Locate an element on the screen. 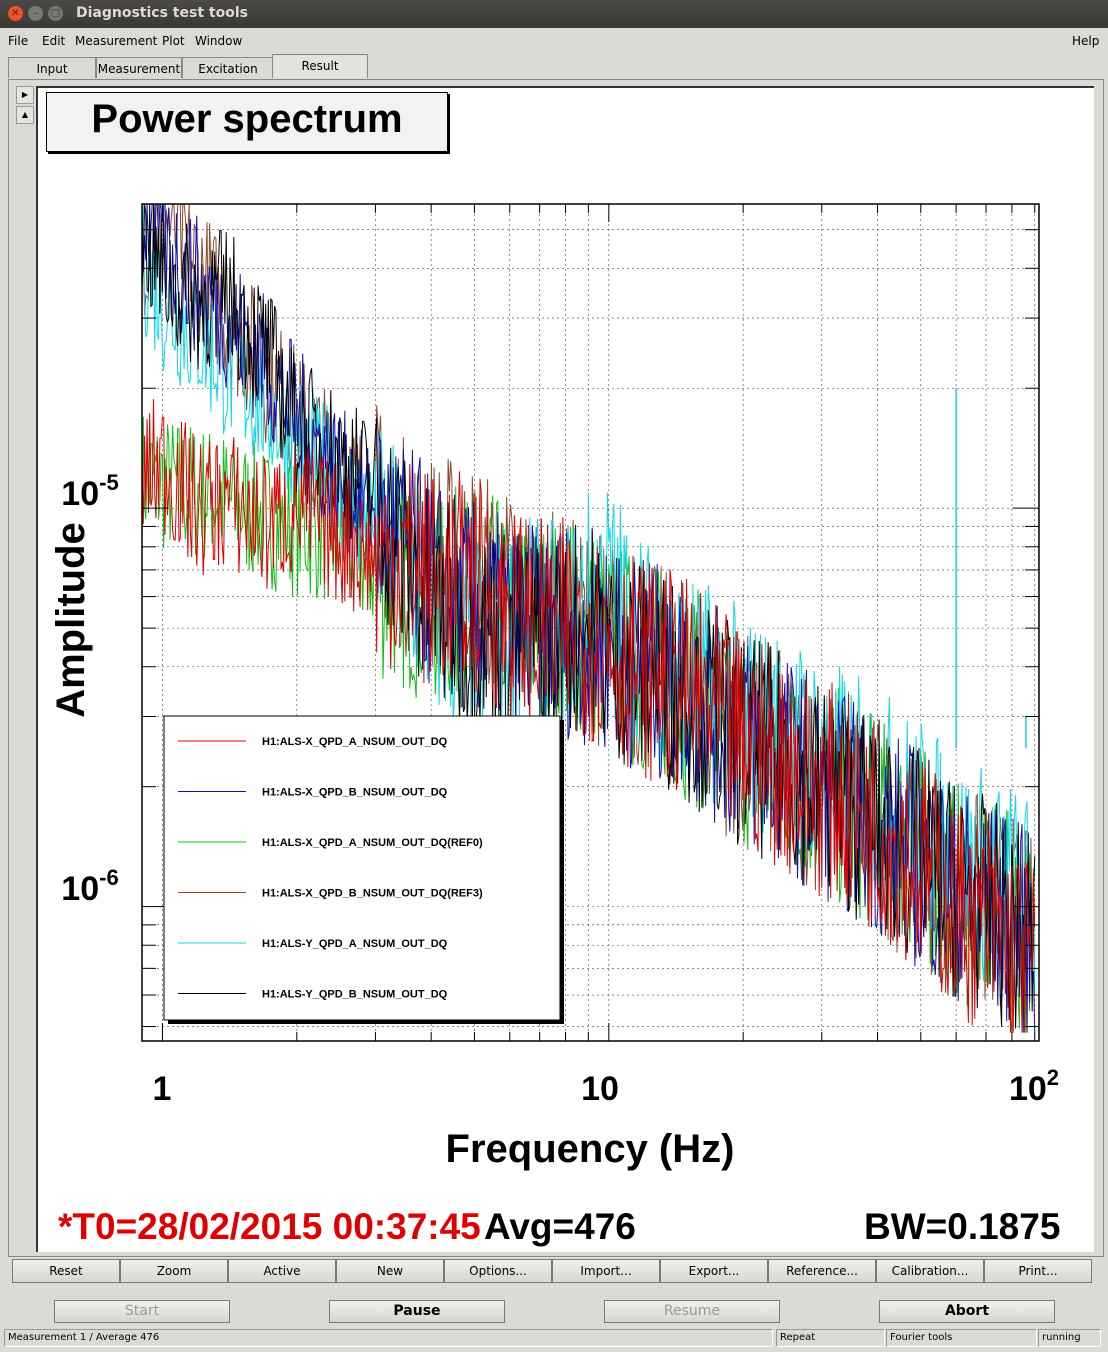 The height and width of the screenshot is (1352, 1108). minimize-icon: – is located at coordinates (35, 13).